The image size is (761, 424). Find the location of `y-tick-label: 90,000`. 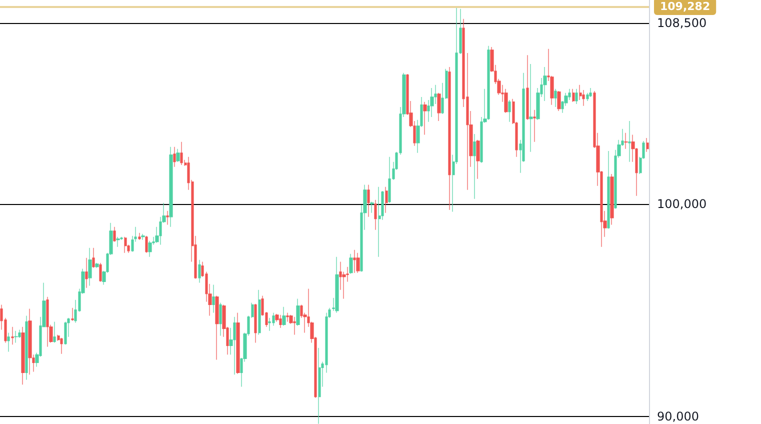

y-tick-label: 90,000 is located at coordinates (678, 417).